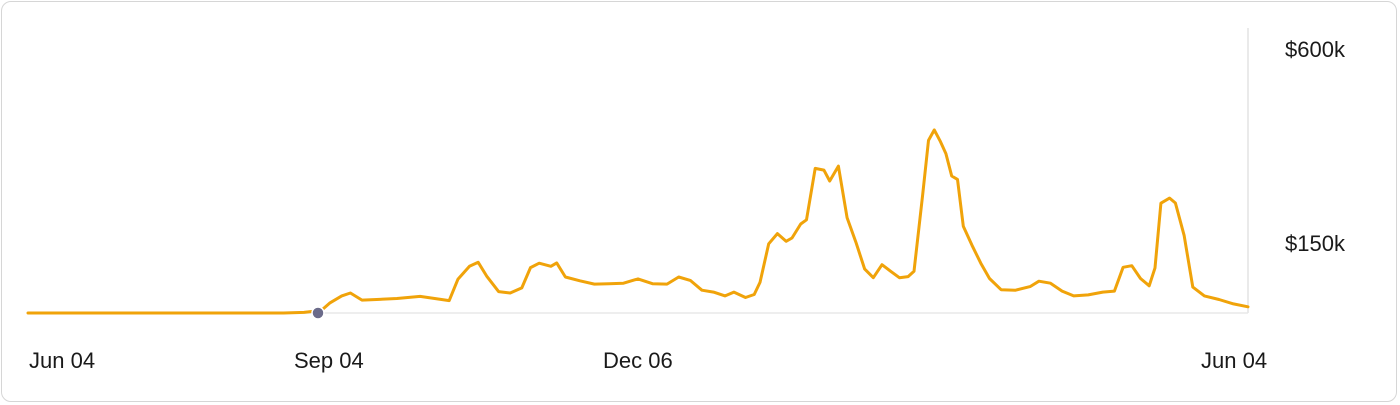 The image size is (1400, 405). I want to click on marker-layer, so click(318, 313).